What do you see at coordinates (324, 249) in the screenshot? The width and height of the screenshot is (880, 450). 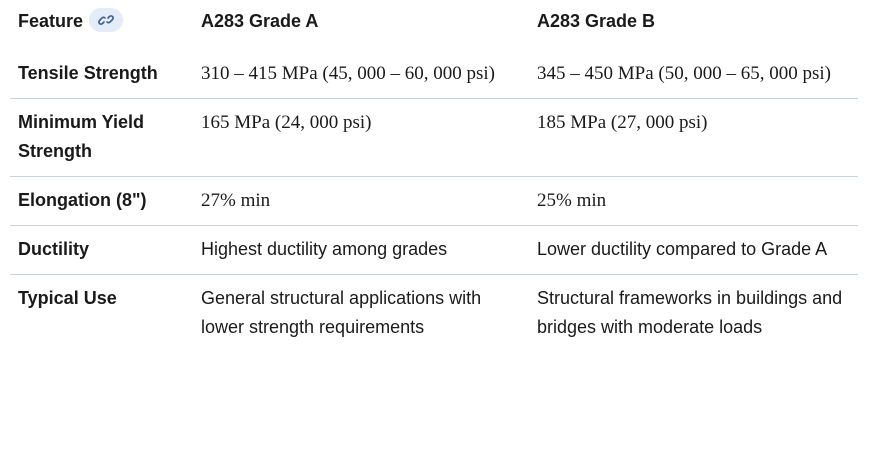 I see `table-cell: Highest ductility among grades` at bounding box center [324, 249].